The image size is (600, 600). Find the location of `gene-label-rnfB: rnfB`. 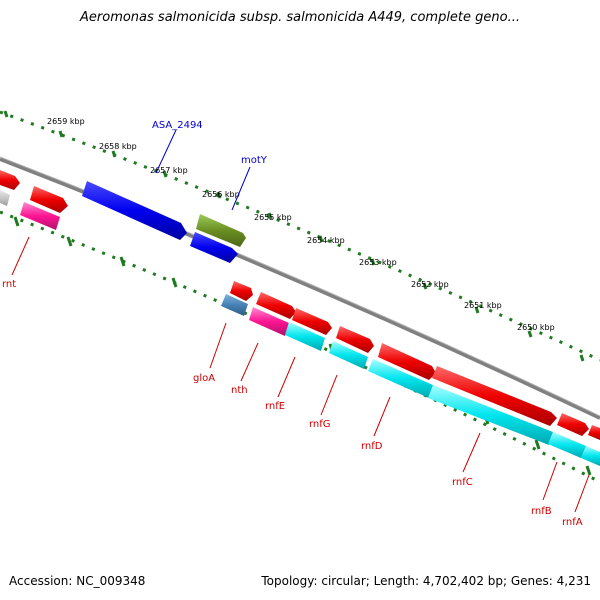

gene-label-rnfB: rnfB is located at coordinates (541, 511).